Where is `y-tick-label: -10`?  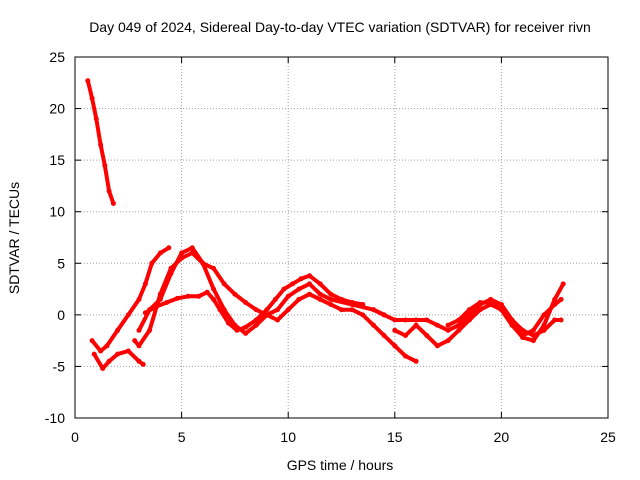
y-tick-label: -10 is located at coordinates (55, 418).